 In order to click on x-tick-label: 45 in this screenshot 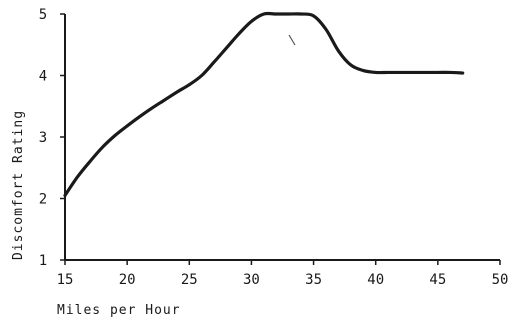, I will do `click(437, 280)`.